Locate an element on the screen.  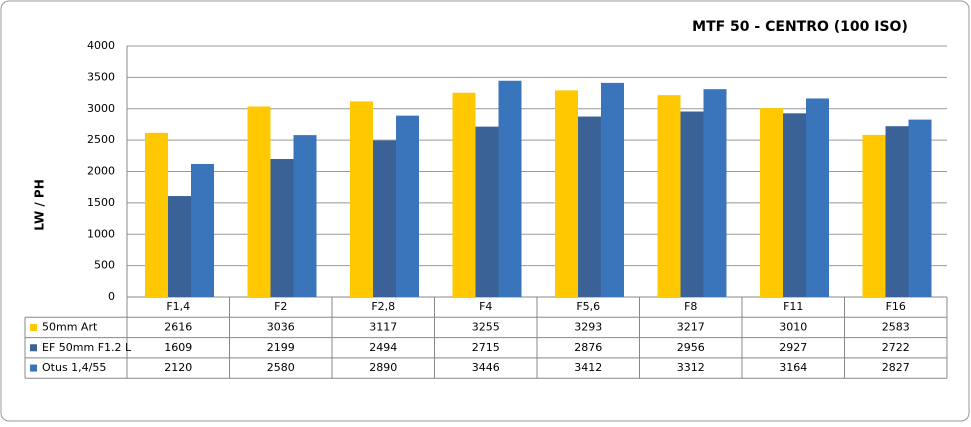
table-value: 3164 is located at coordinates (793, 367).